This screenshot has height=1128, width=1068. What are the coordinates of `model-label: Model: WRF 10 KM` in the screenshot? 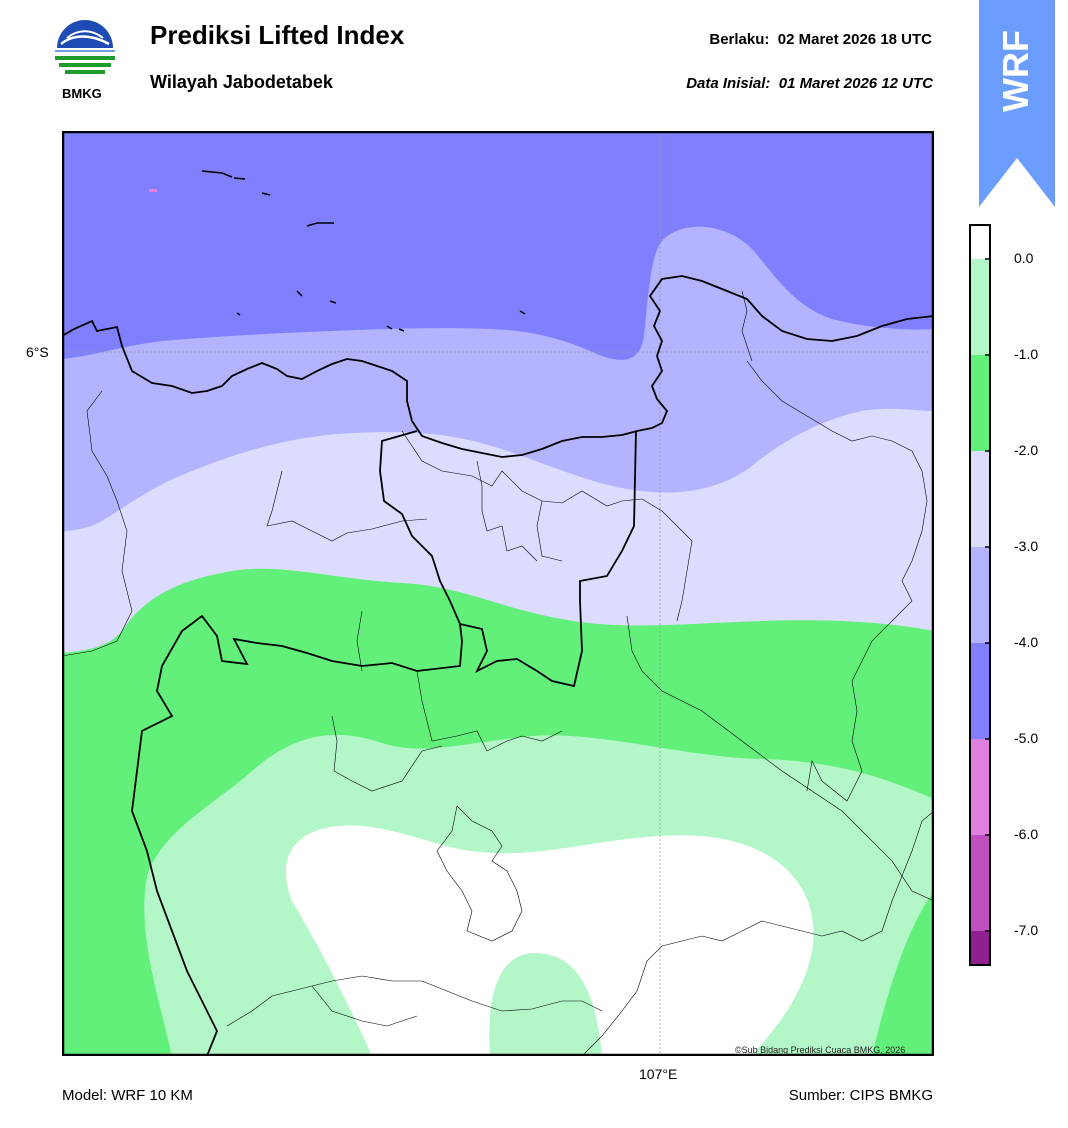 It's located at (127, 1095).